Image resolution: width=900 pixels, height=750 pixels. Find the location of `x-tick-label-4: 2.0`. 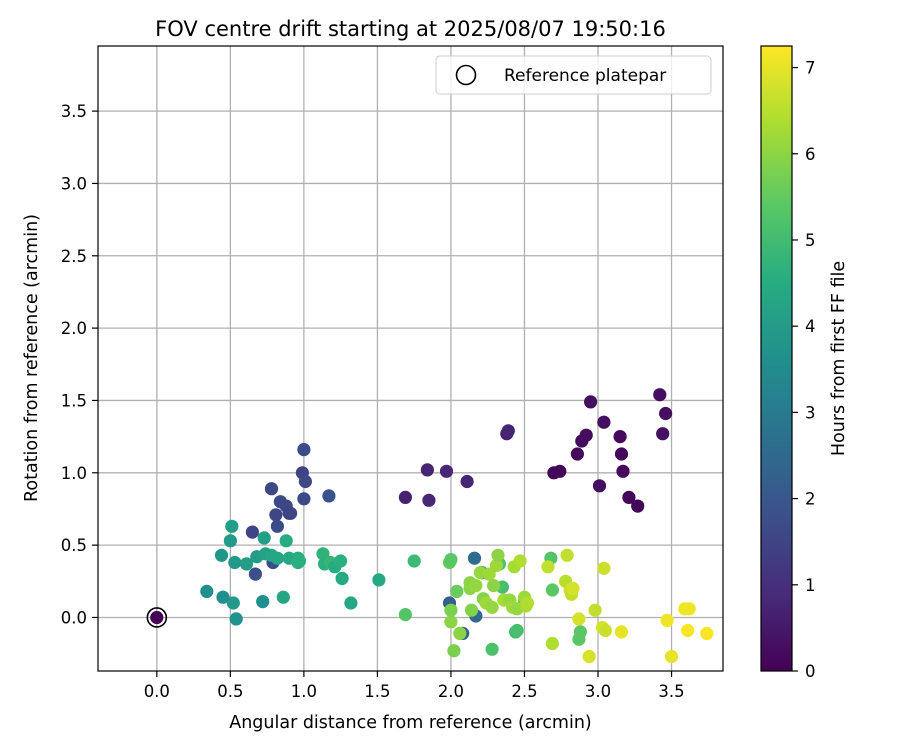

x-tick-label-4: 2.0 is located at coordinates (451, 691).